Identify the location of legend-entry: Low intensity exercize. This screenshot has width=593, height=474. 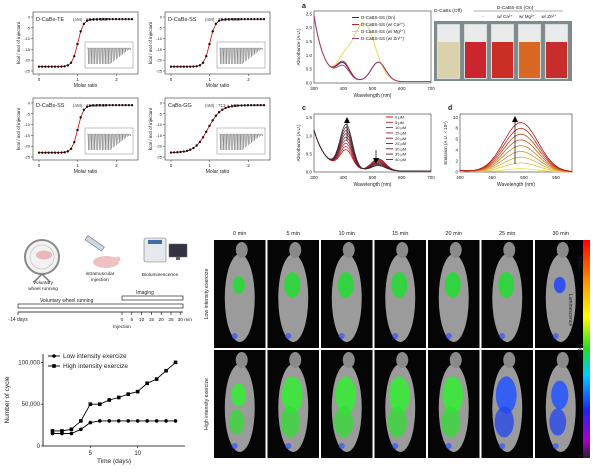
(95, 356).